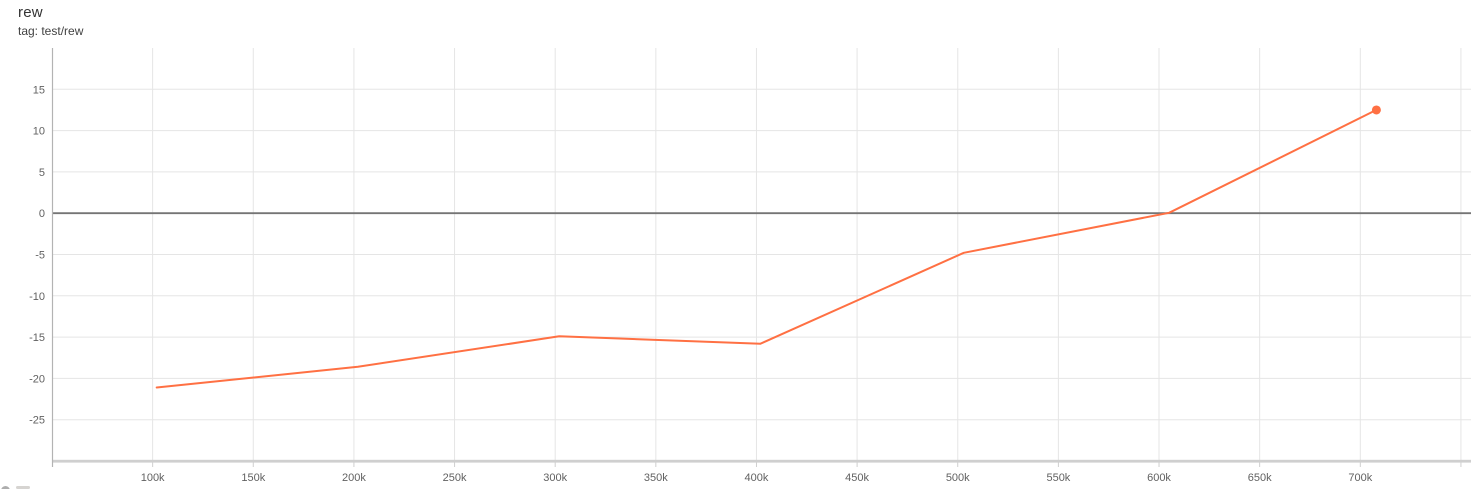 This screenshot has height=489, width=1471. What do you see at coordinates (40, 256) in the screenshot?
I see `y-tick-label: -5` at bounding box center [40, 256].